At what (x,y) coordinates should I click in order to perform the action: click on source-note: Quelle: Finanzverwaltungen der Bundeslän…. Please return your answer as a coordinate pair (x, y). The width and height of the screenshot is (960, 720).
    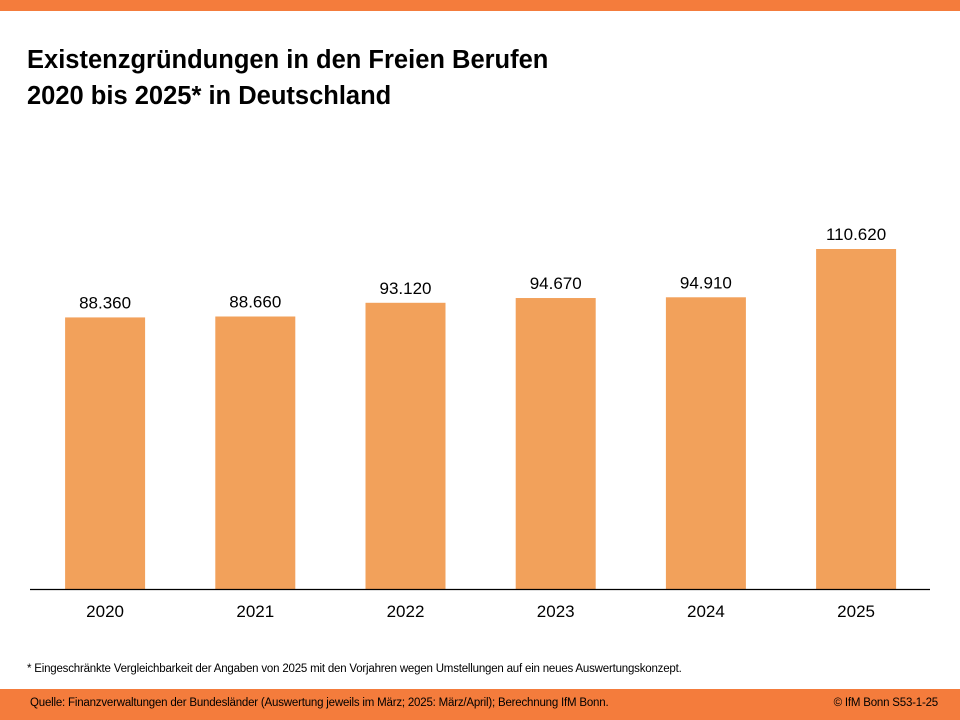
    Looking at the image, I should click on (319, 703).